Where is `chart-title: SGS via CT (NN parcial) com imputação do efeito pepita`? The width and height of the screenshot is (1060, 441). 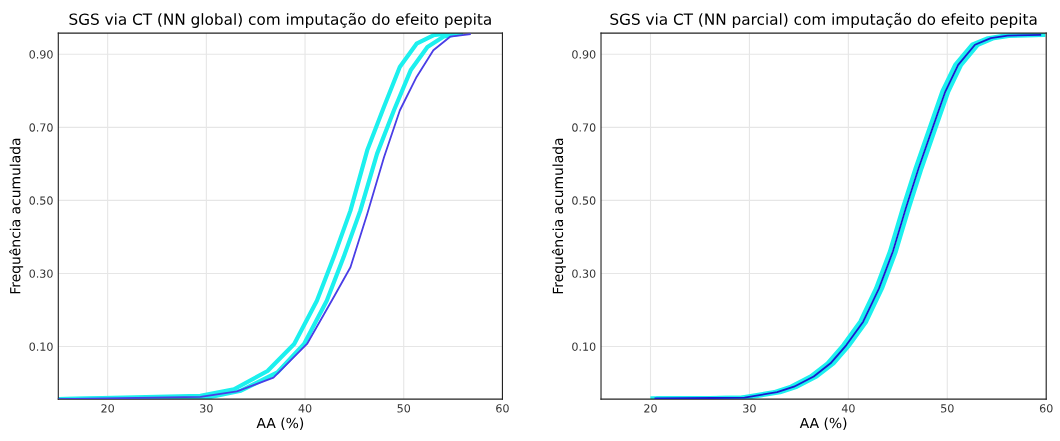
chart-title: SGS via CT (NN parcial) com imputação do efeito pepita is located at coordinates (823, 20).